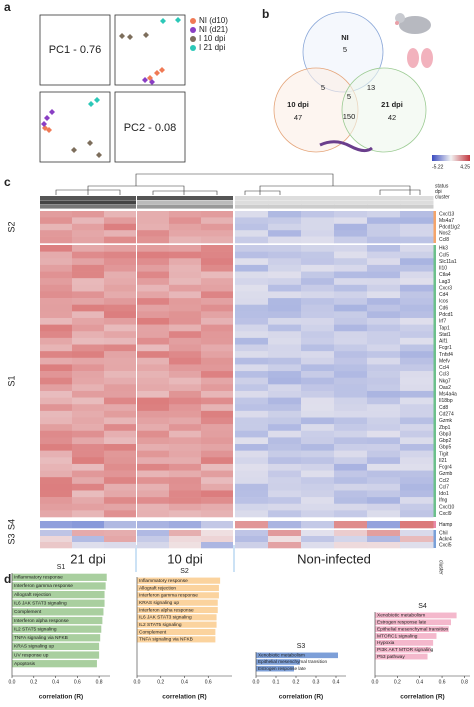 This screenshot has width=474, height=707. What do you see at coordinates (165, 618) in the screenshot?
I see `bar-label: IL6 JAK STAT3 signaling` at bounding box center [165, 618].